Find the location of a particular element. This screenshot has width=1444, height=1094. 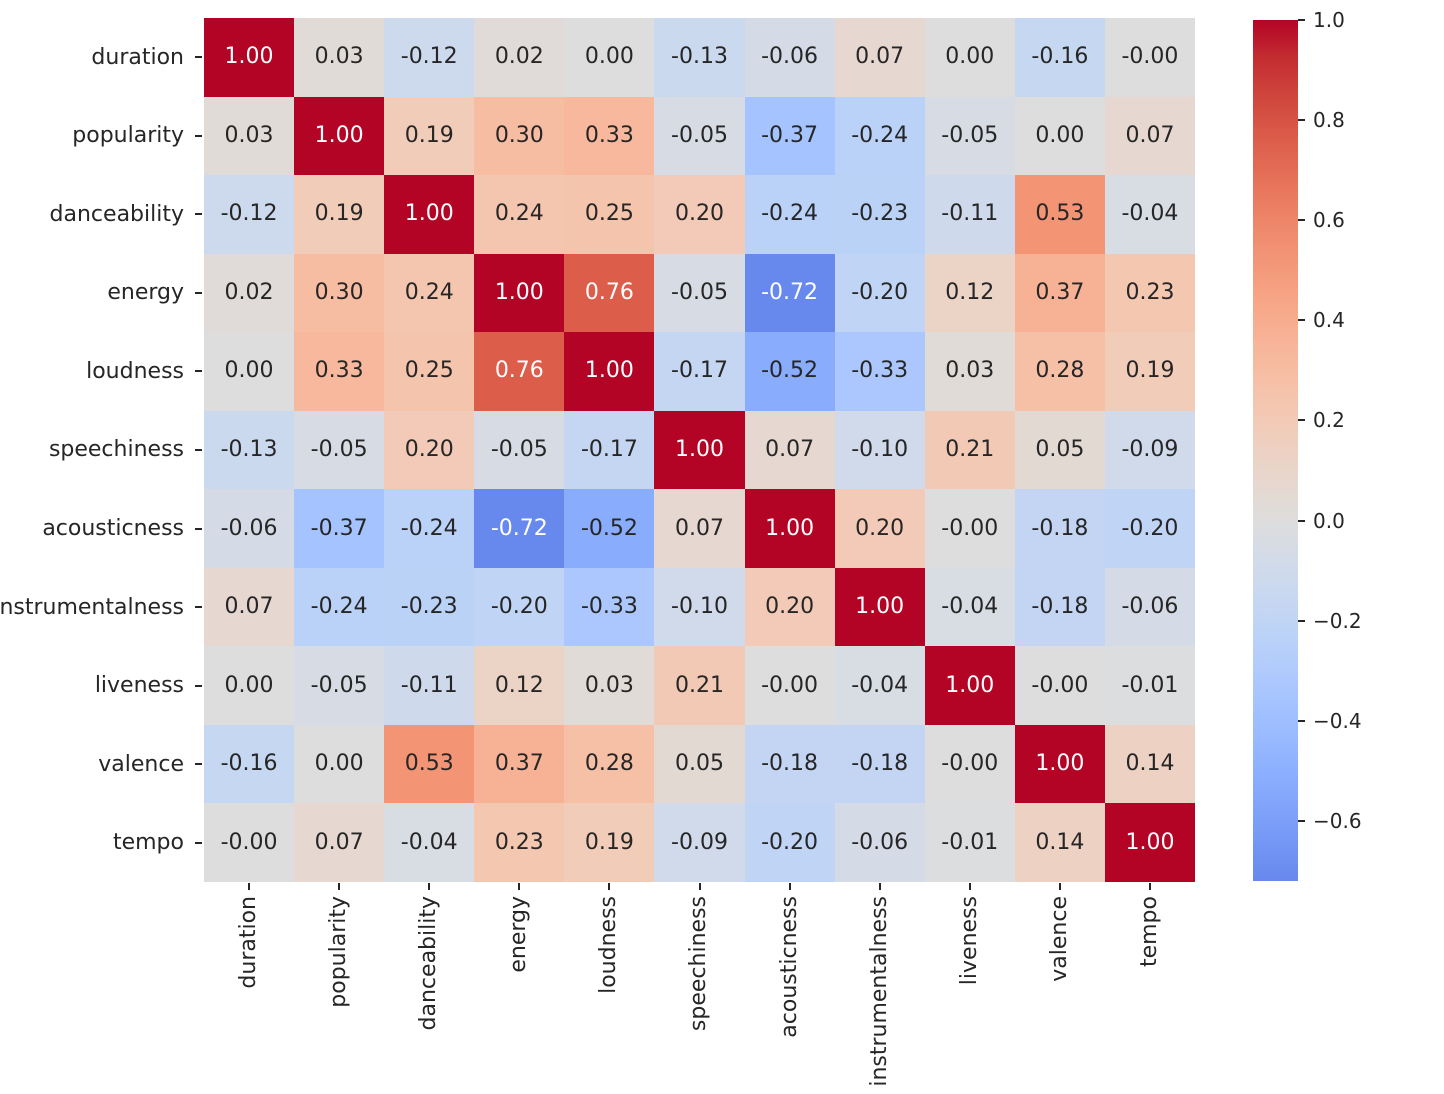

heatmap-cell-danceability-loudness: 0.25 is located at coordinates (609, 214).